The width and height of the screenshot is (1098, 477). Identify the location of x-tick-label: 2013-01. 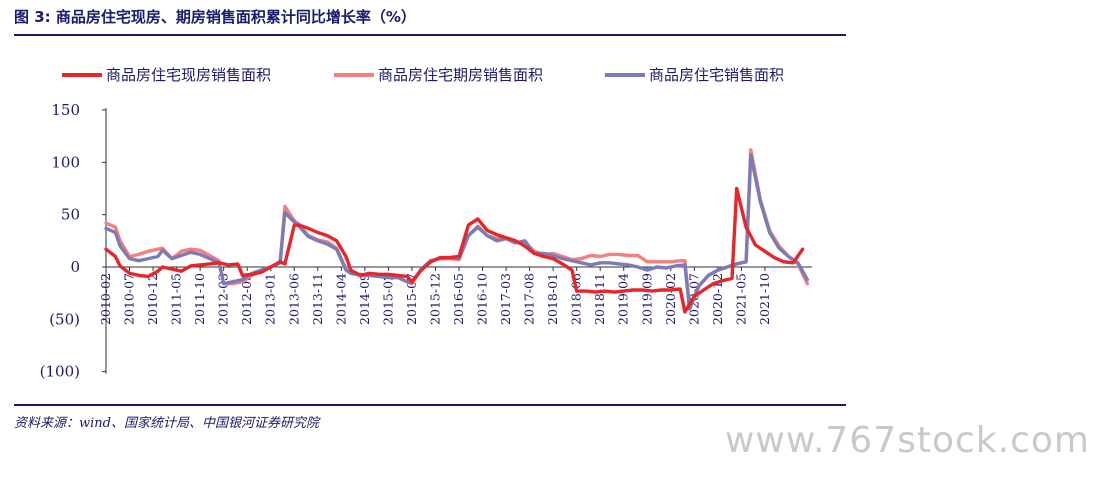
(270, 299).